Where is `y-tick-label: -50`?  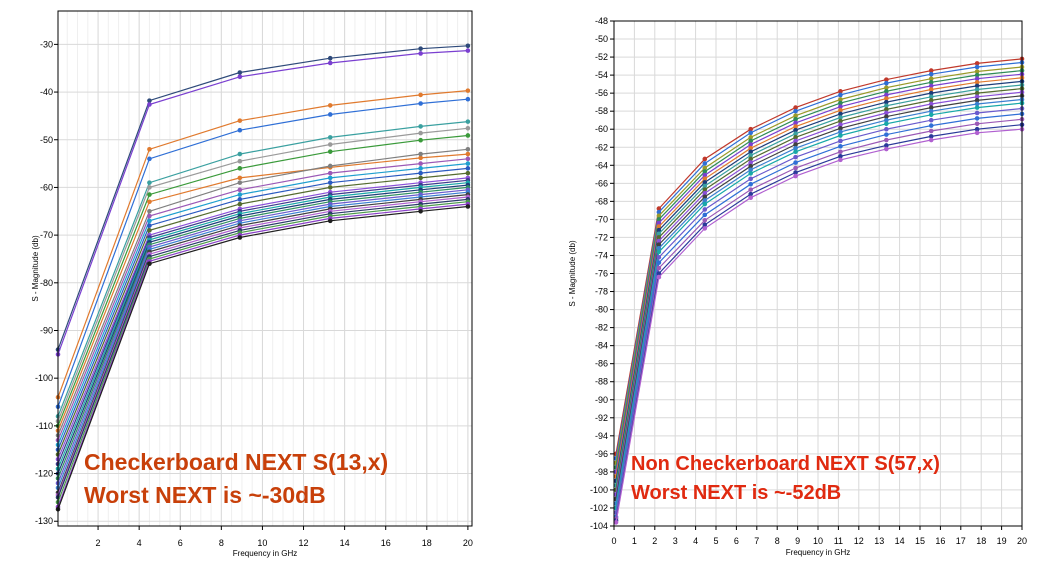
y-tick-label: -50 is located at coordinates (46, 140).